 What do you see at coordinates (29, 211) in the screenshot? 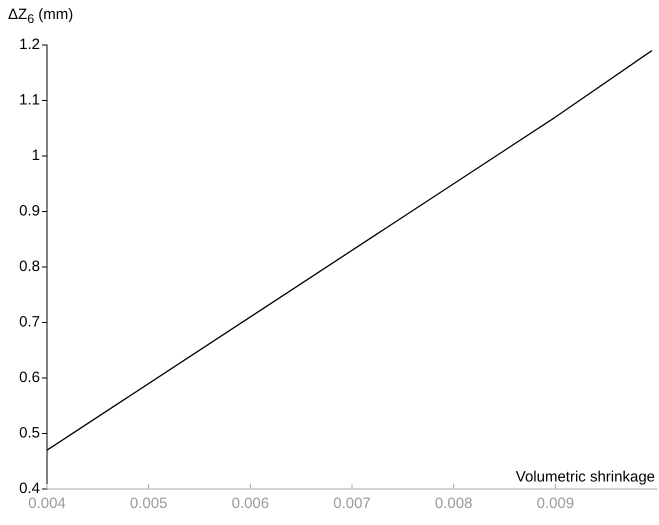
I see `y-tick-label: 0.9` at bounding box center [29, 211].